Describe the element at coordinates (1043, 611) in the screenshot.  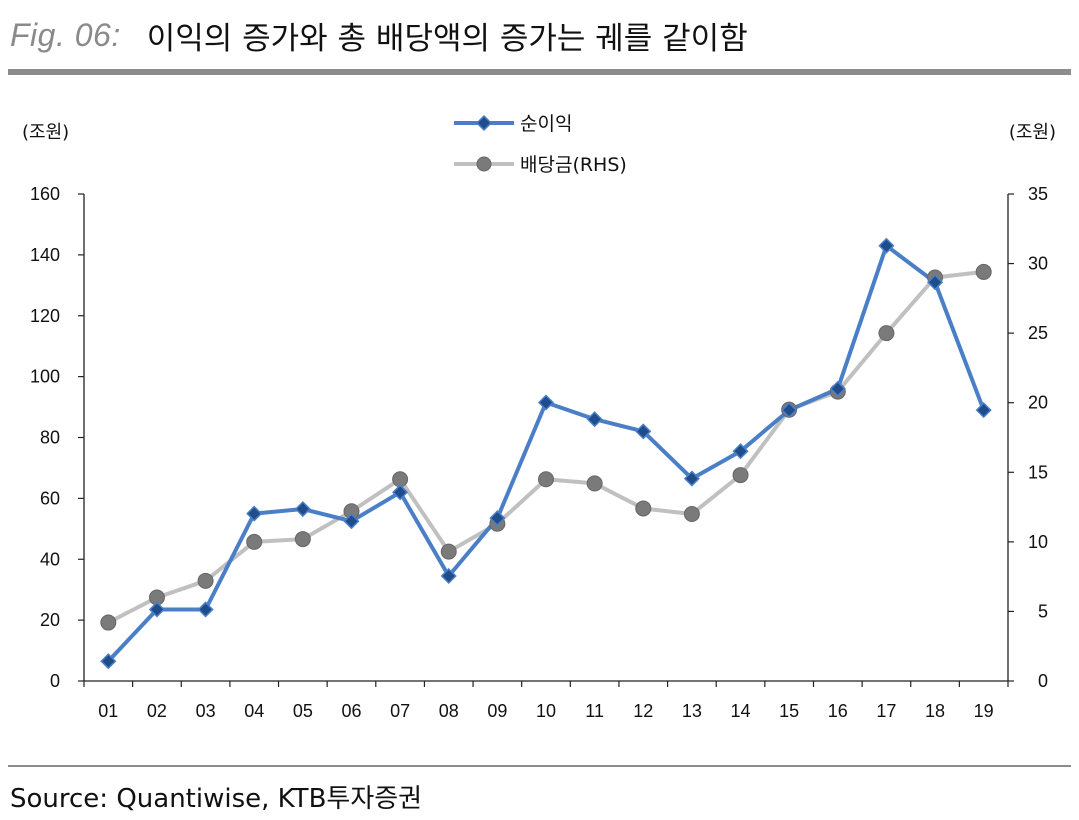
I see `right-tick-label: 5` at that location.